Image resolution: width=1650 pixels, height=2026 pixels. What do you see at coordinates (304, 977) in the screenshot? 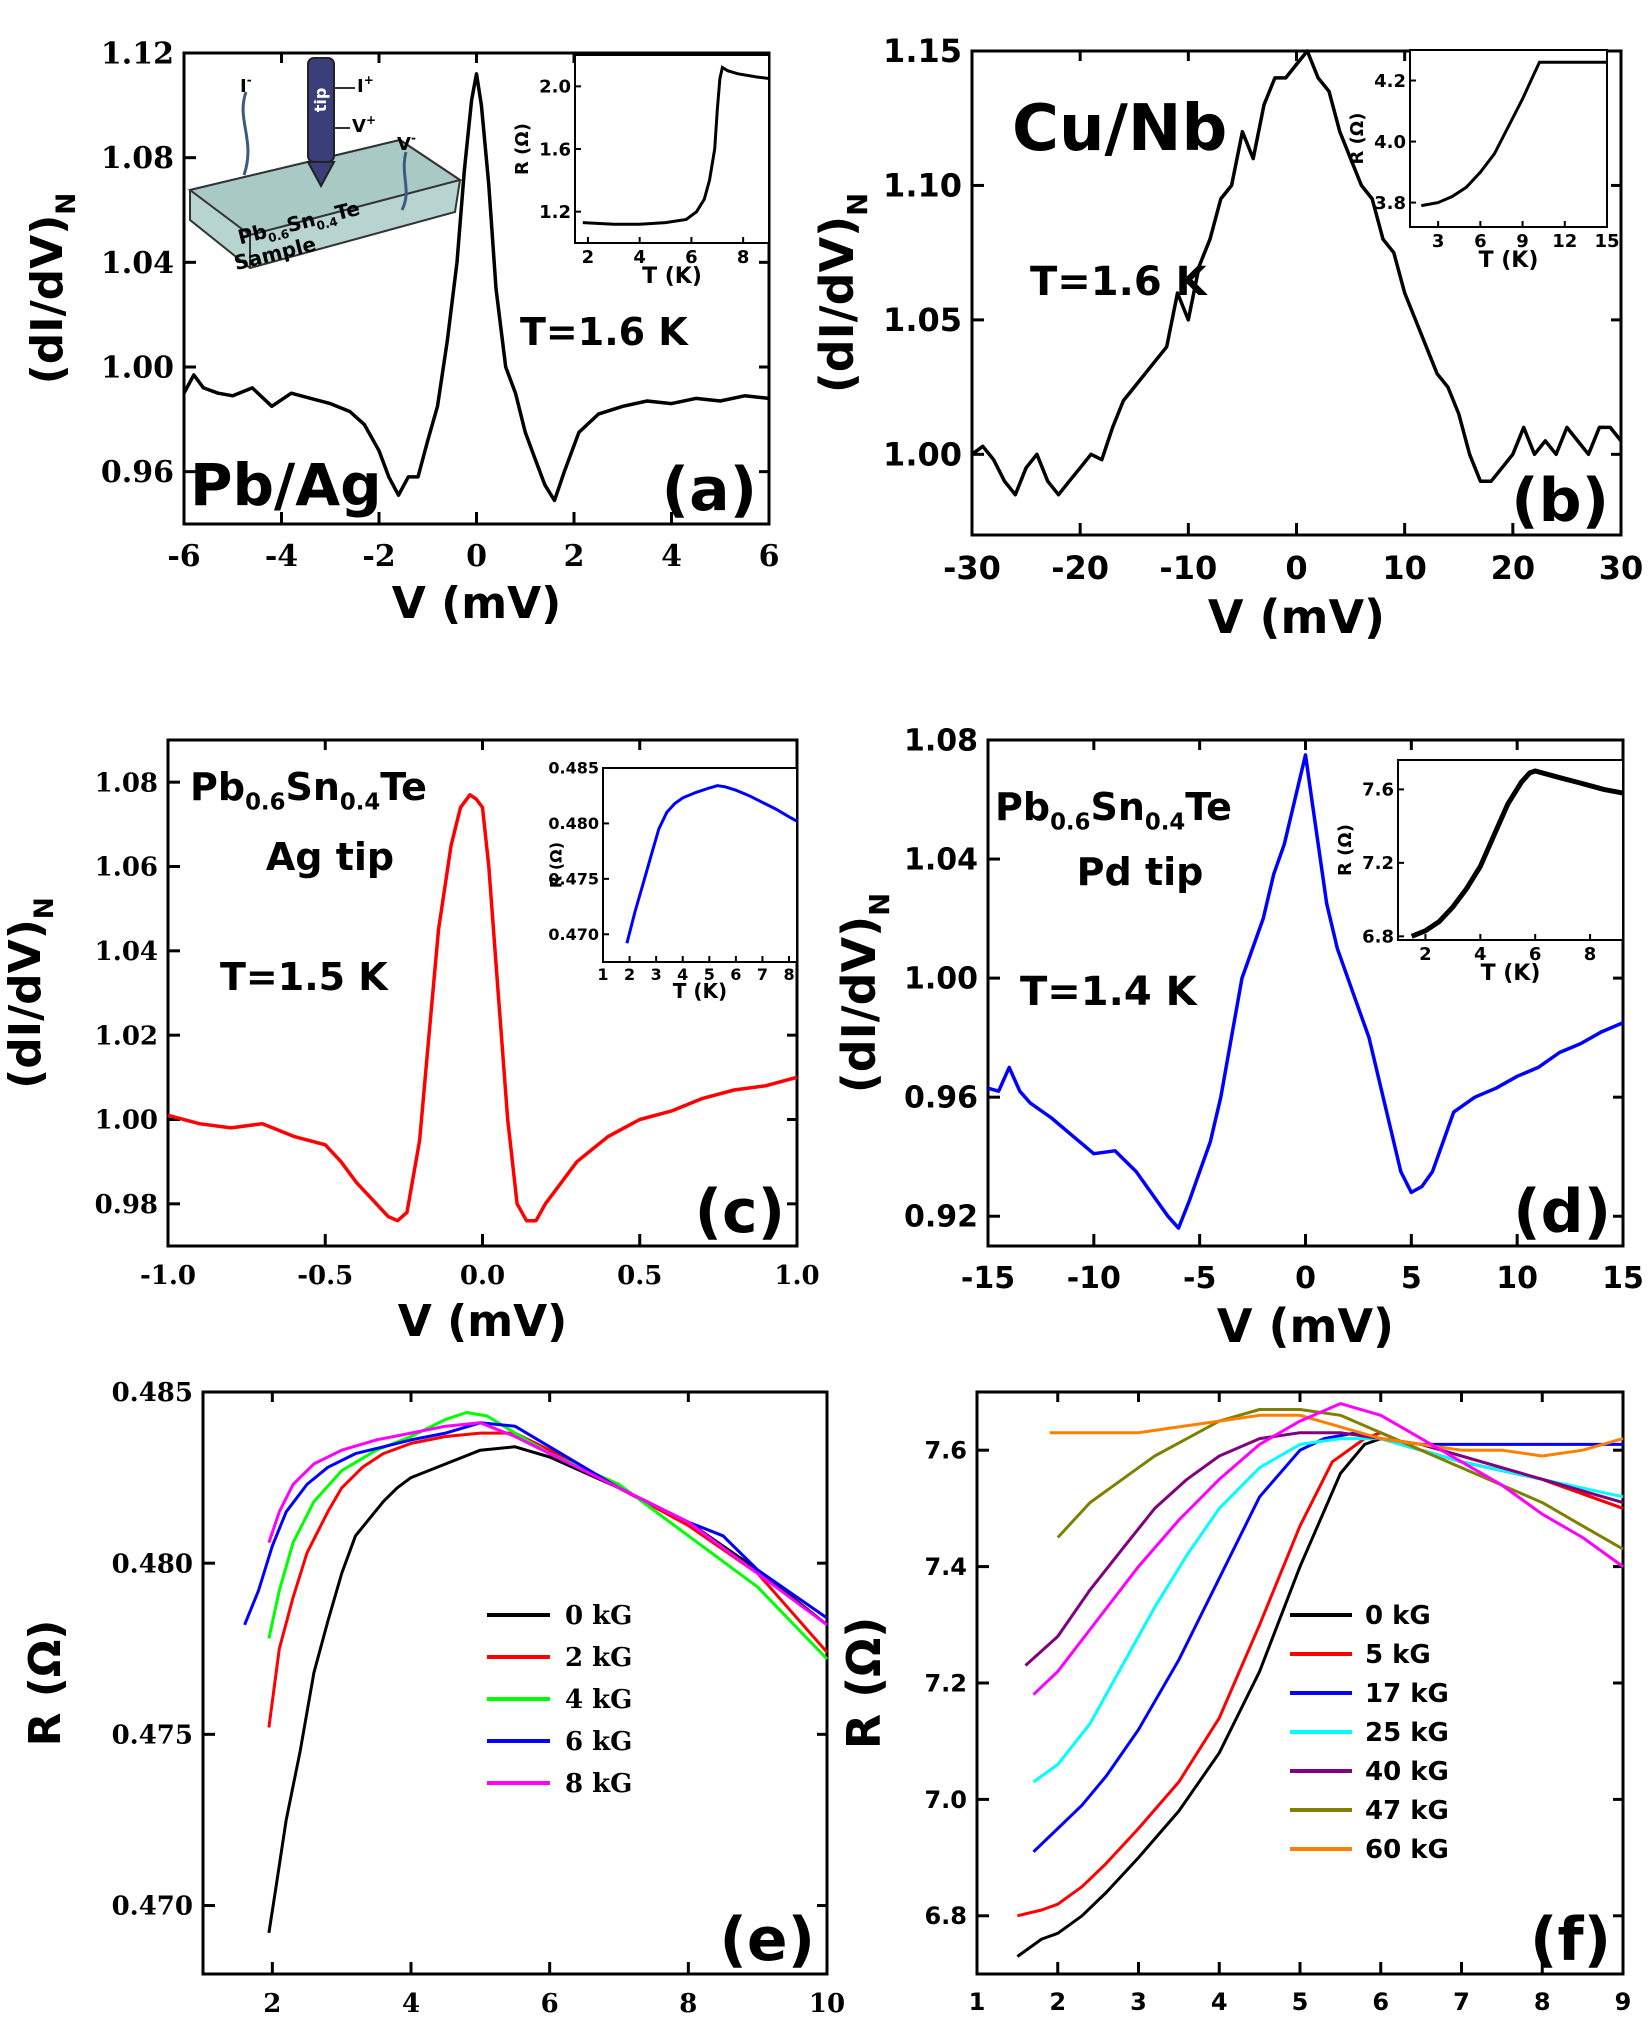
I see `temperature-label: T=1.5 K` at bounding box center [304, 977].